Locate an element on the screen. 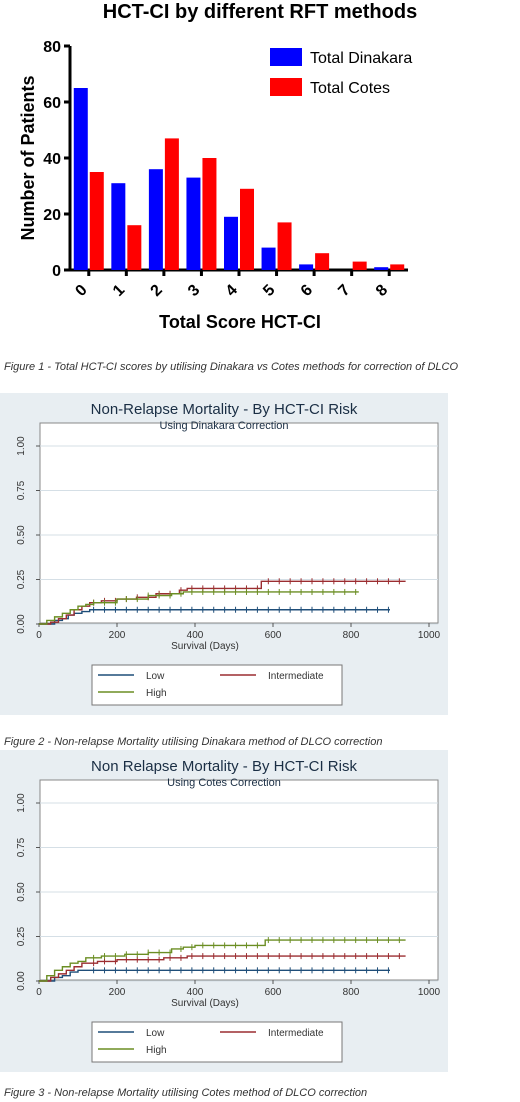  x-tick-label: 5 is located at coordinates (269, 291).